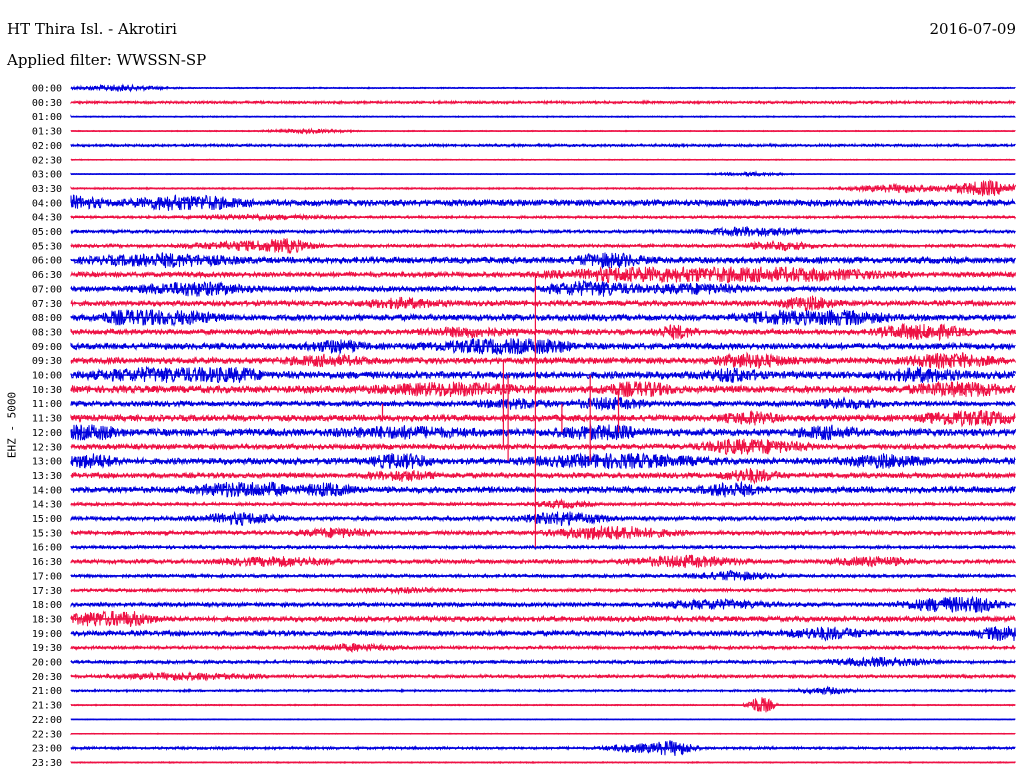 This screenshot has width=1024, height=780. Describe the element at coordinates (47, 203) in the screenshot. I see `time-label: 04:00` at that location.